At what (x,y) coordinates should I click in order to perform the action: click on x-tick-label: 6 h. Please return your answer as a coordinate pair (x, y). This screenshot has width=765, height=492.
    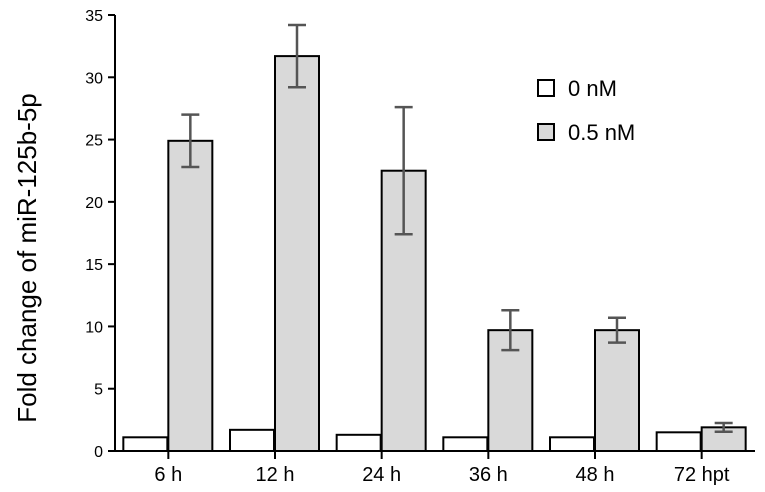
    Looking at the image, I should click on (168, 475).